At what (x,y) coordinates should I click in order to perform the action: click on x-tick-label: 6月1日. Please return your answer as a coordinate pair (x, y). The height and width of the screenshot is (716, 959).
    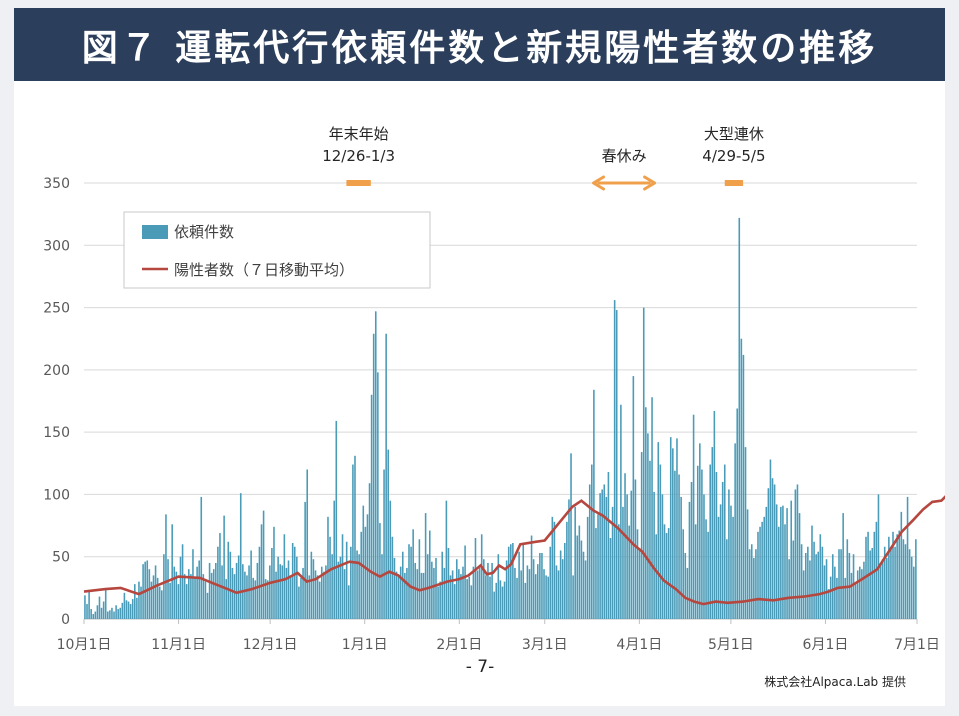
    Looking at the image, I should click on (826, 645).